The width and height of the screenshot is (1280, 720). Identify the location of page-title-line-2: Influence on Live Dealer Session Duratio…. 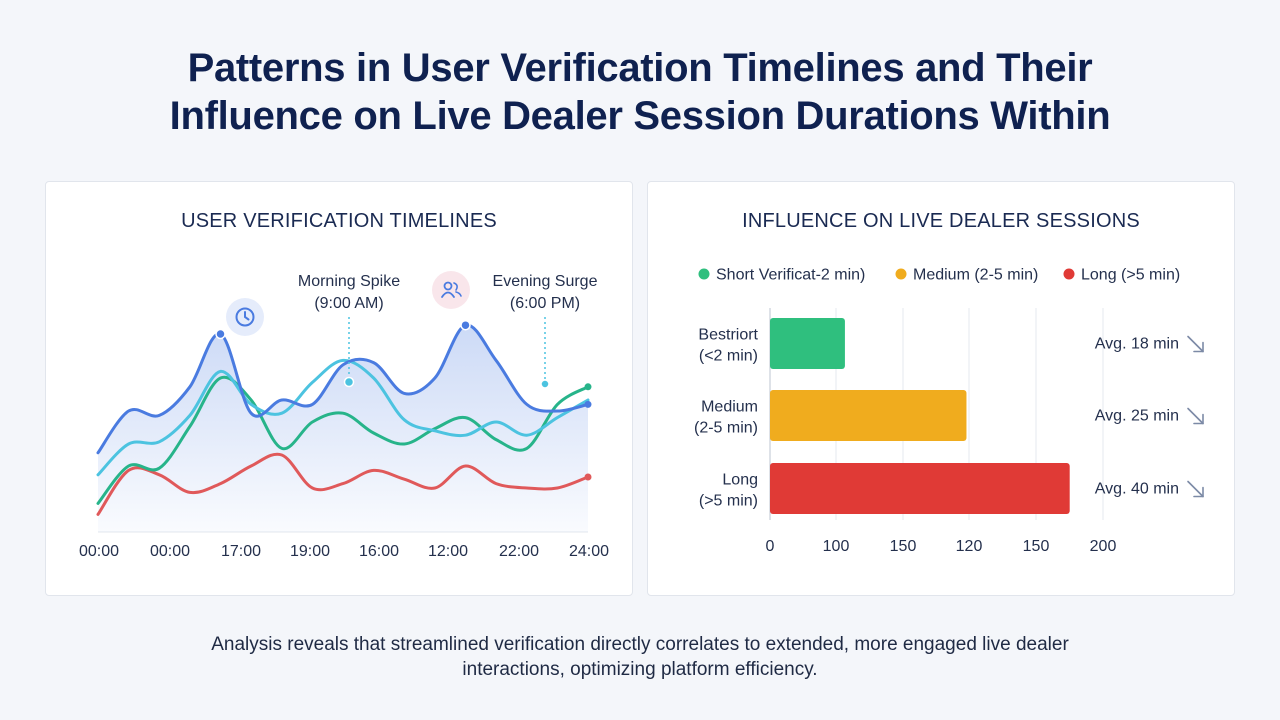
(640, 116).